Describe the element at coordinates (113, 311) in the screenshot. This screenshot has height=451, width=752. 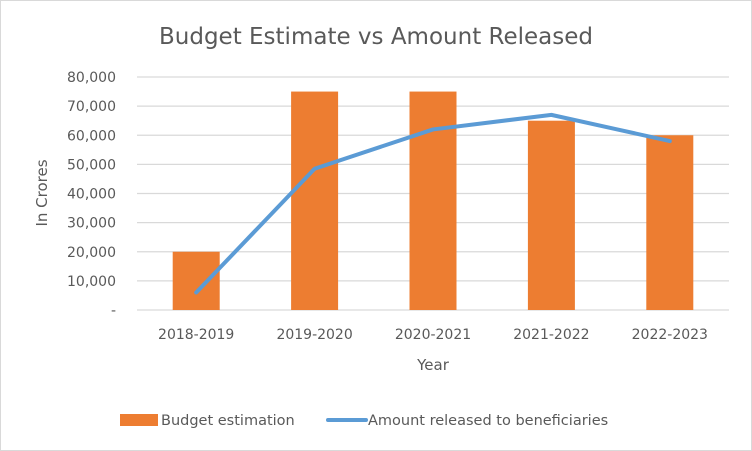
I see `y-tick-label: -` at that location.